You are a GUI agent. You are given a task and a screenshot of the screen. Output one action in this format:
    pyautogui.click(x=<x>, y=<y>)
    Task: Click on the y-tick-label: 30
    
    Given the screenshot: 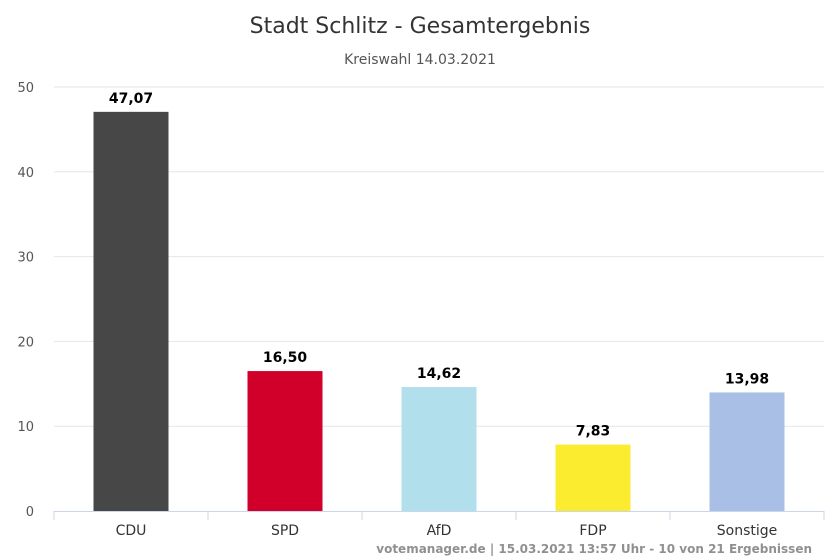 What is the action you would take?
    pyautogui.click(x=25, y=258)
    